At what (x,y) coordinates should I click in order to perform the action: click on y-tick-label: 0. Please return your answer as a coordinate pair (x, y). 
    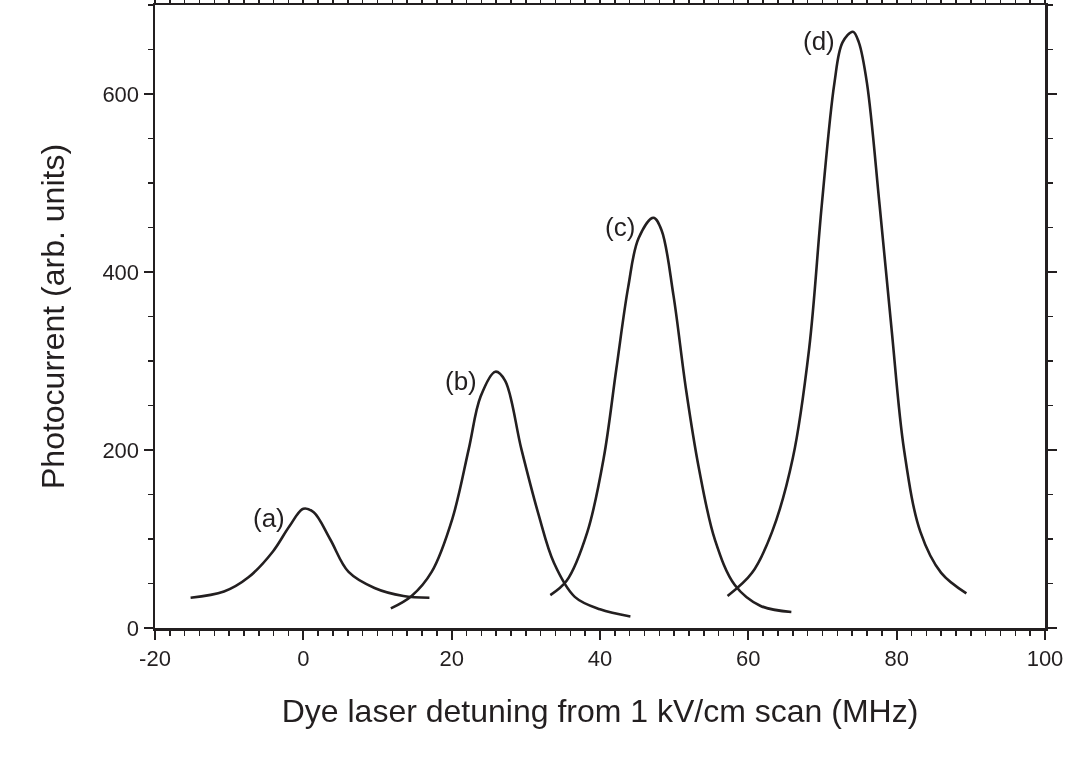
    Looking at the image, I should click on (133, 628).